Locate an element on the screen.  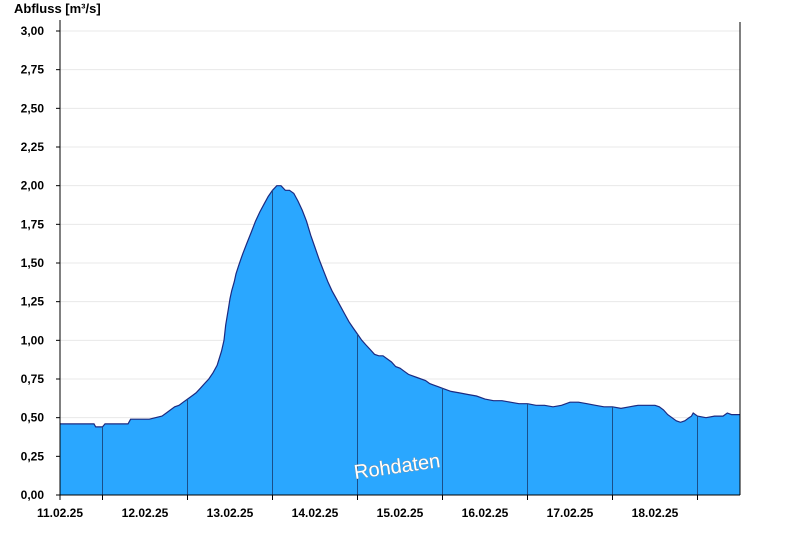
x-tick-label: 15.02.25 is located at coordinates (400, 513).